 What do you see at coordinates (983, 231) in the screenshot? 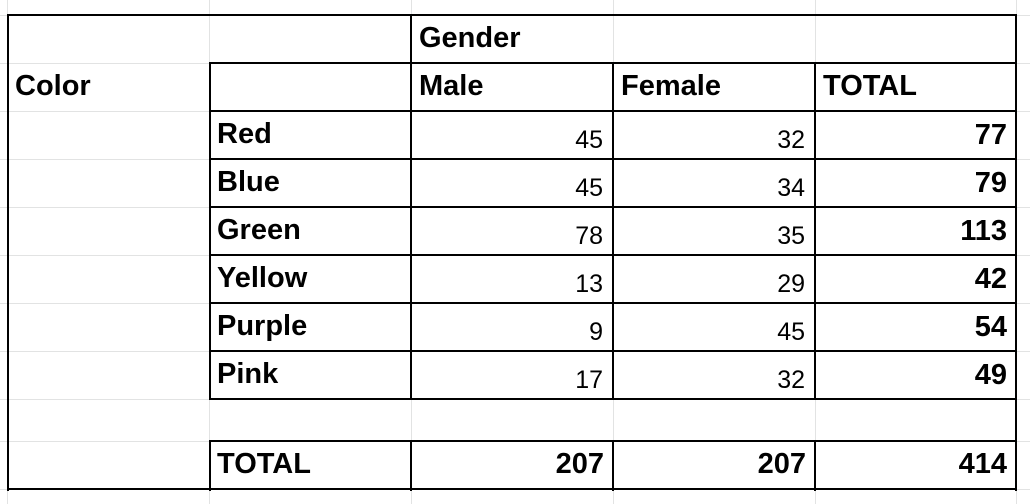
I see `cell-green-total: 113` at bounding box center [983, 231].